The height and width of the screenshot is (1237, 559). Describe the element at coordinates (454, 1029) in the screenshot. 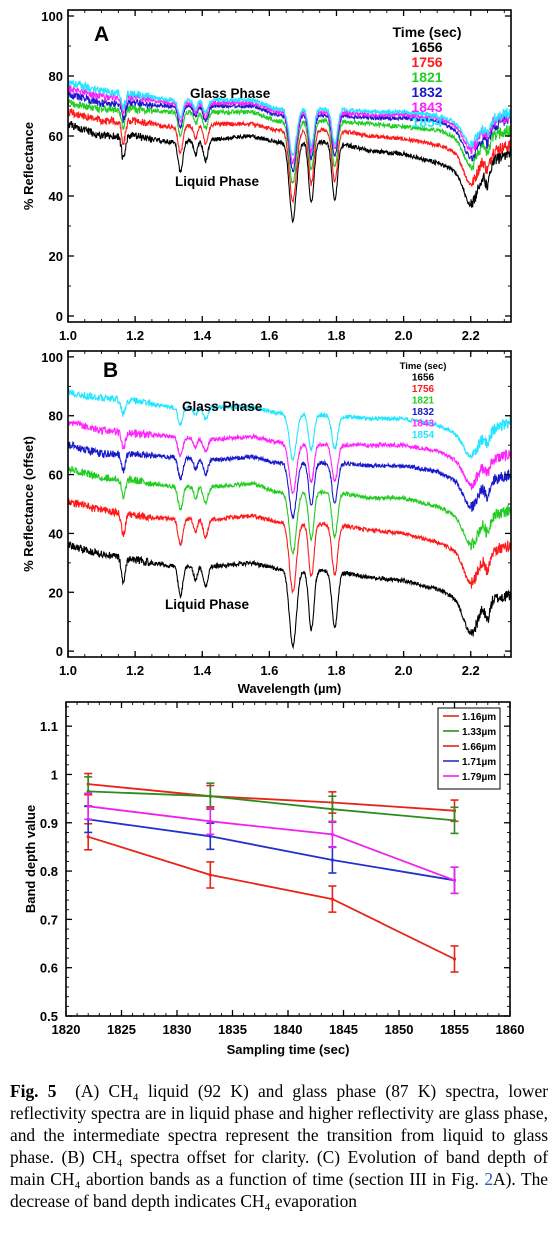

I see `x-tick-label: 1855` at that location.